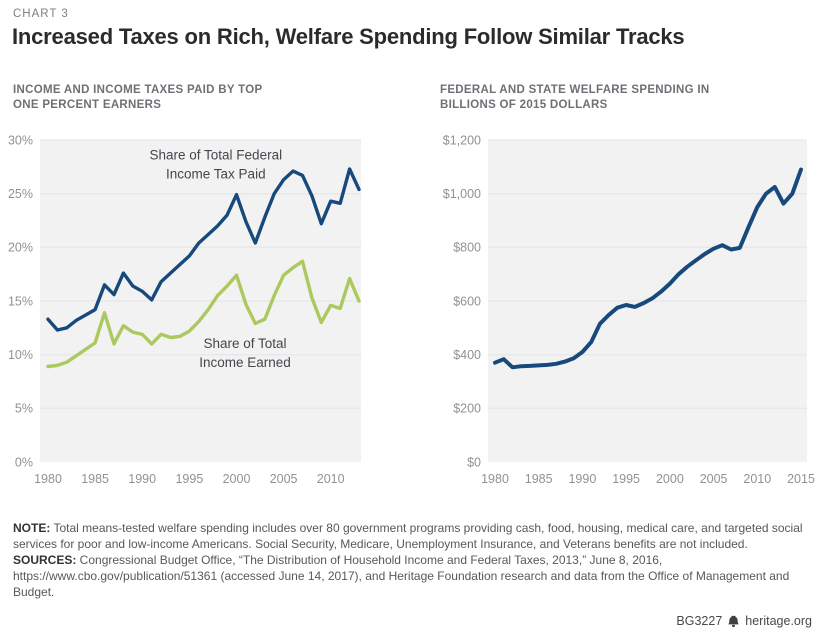 This screenshot has width=825, height=643. What do you see at coordinates (801, 479) in the screenshot?
I see `x-tick-label: 2015` at bounding box center [801, 479].